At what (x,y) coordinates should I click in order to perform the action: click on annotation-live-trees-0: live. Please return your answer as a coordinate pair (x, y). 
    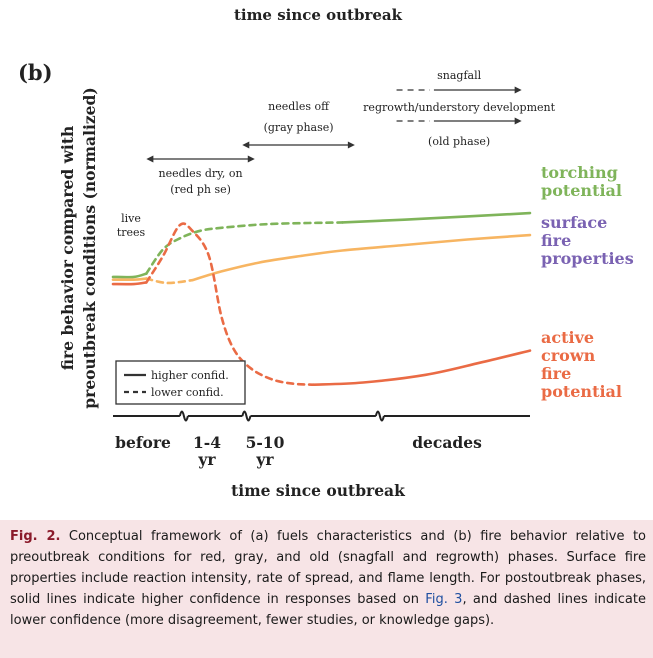
    Looking at the image, I should click on (131, 218).